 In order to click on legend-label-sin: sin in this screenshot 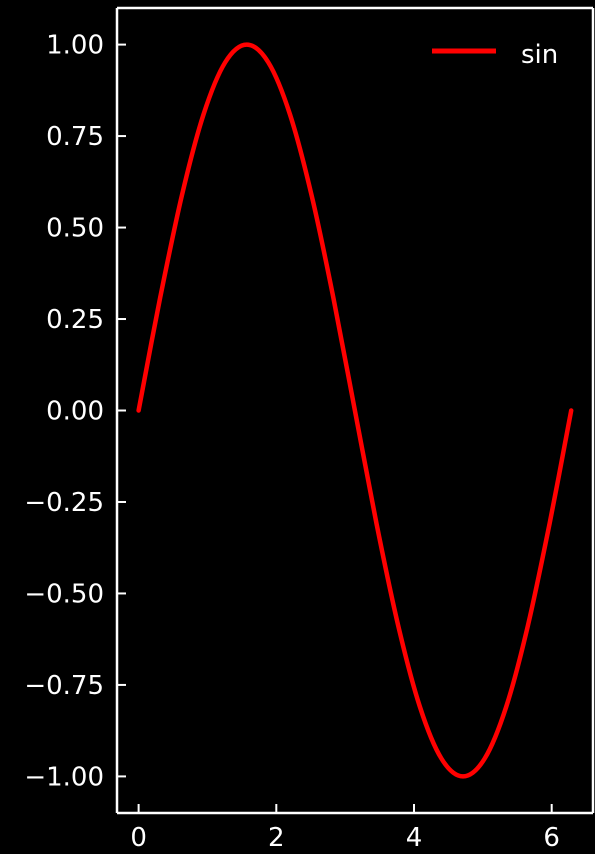, I will do `click(539, 55)`.